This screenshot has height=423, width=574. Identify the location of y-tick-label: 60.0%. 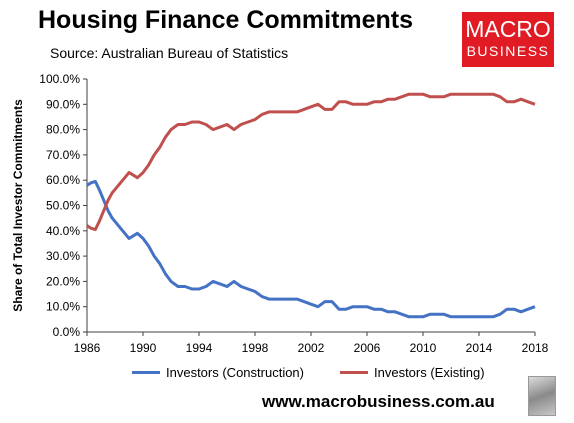
(63, 180).